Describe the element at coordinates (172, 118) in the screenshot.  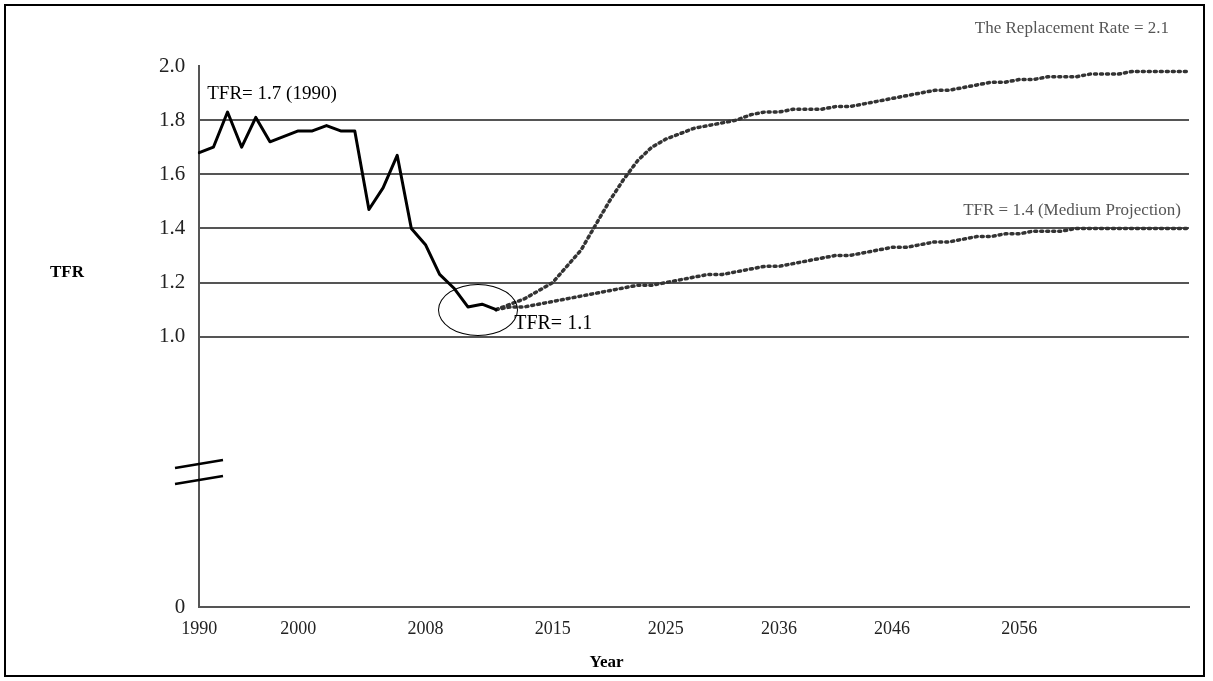
I see `y-tick-label: 1.8` at that location.